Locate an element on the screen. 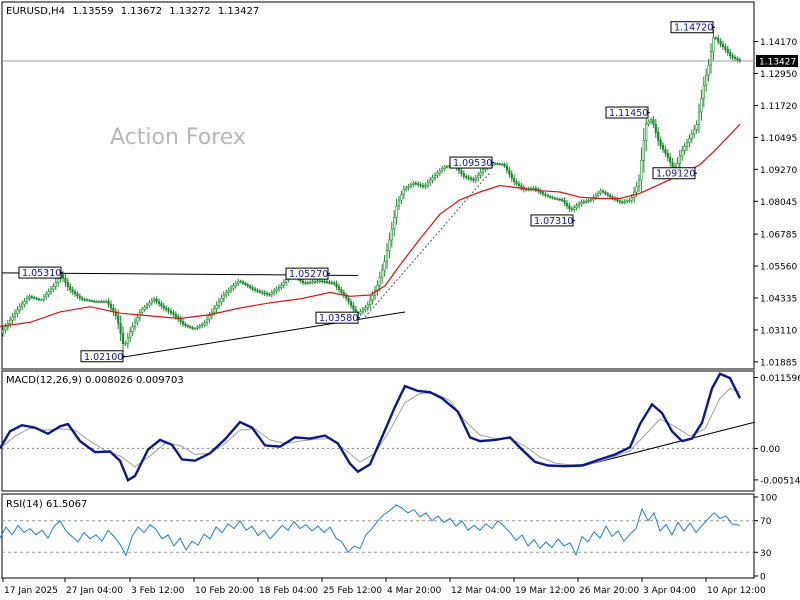  time-tick-label: 12 Mar 04:00 is located at coordinates (481, 591).